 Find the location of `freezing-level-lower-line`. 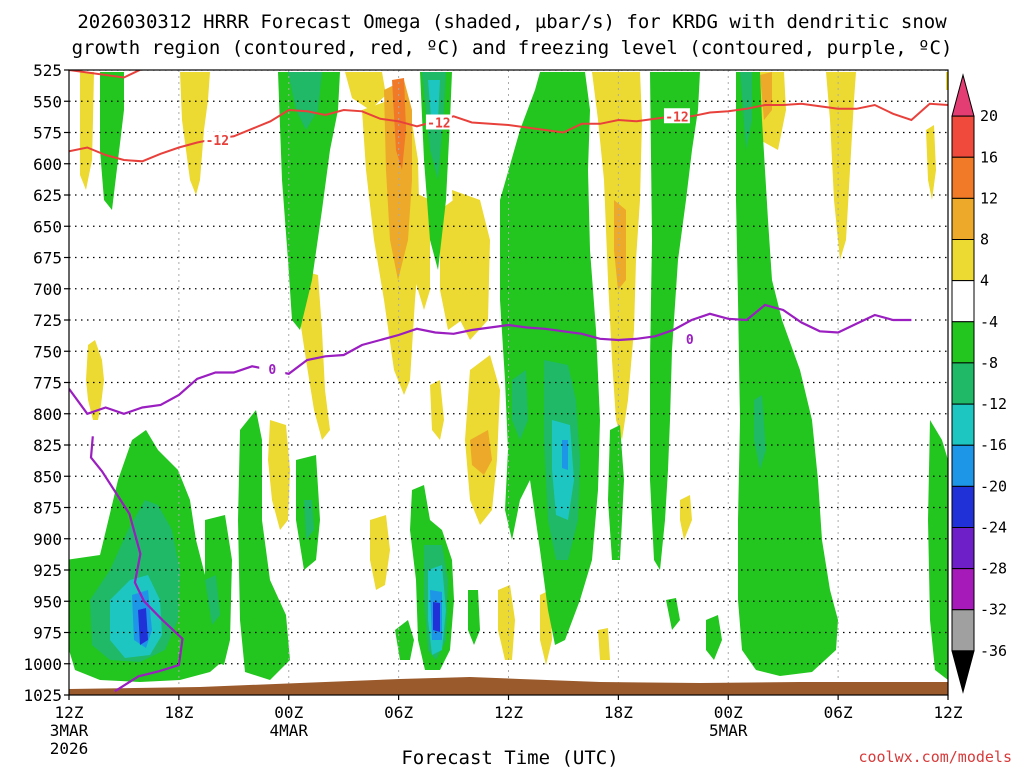

freezing-level-lower-line is located at coordinates (136, 564).